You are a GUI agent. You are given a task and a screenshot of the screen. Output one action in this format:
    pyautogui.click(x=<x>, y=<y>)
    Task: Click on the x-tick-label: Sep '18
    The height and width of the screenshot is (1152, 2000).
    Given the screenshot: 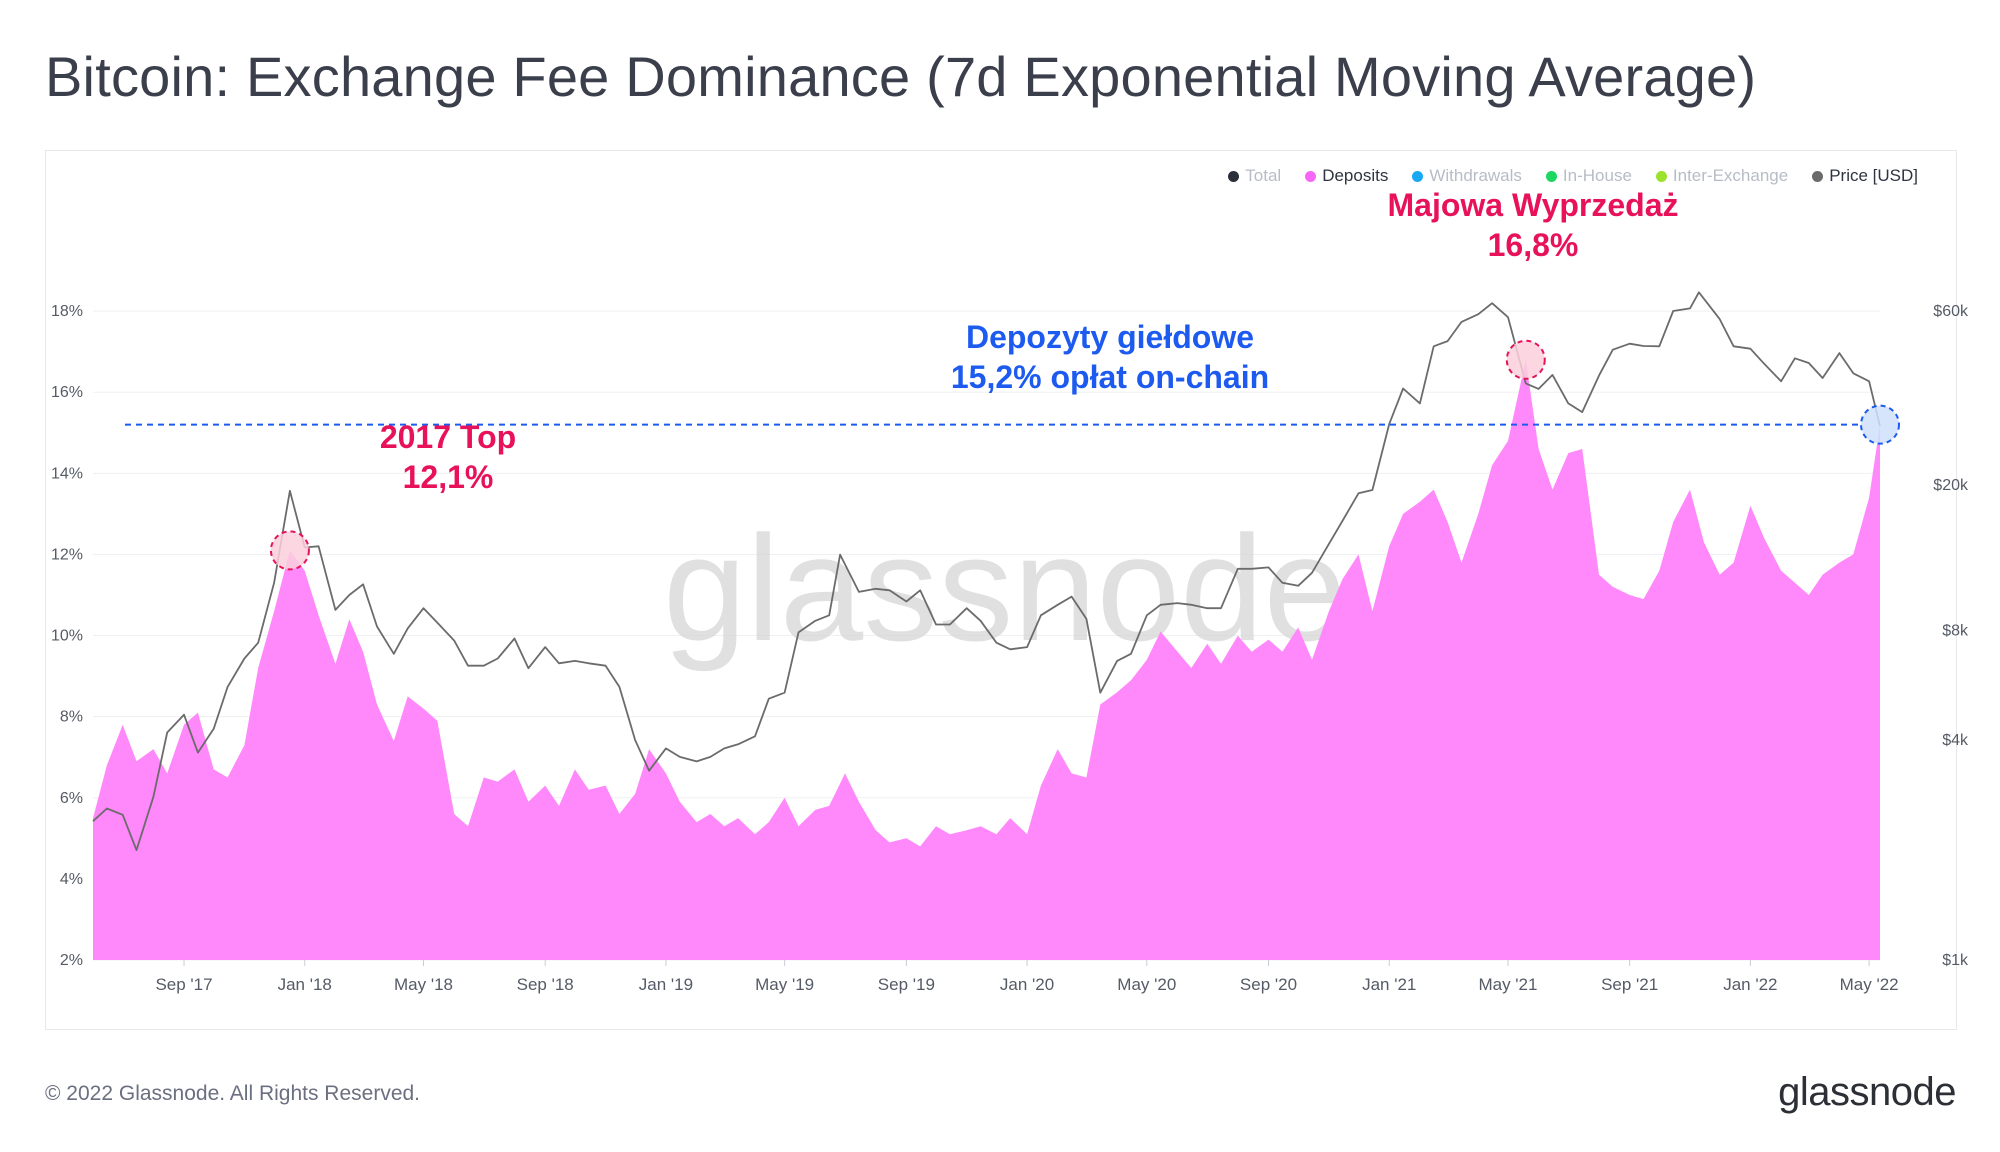 What is the action you would take?
    pyautogui.click(x=545, y=984)
    